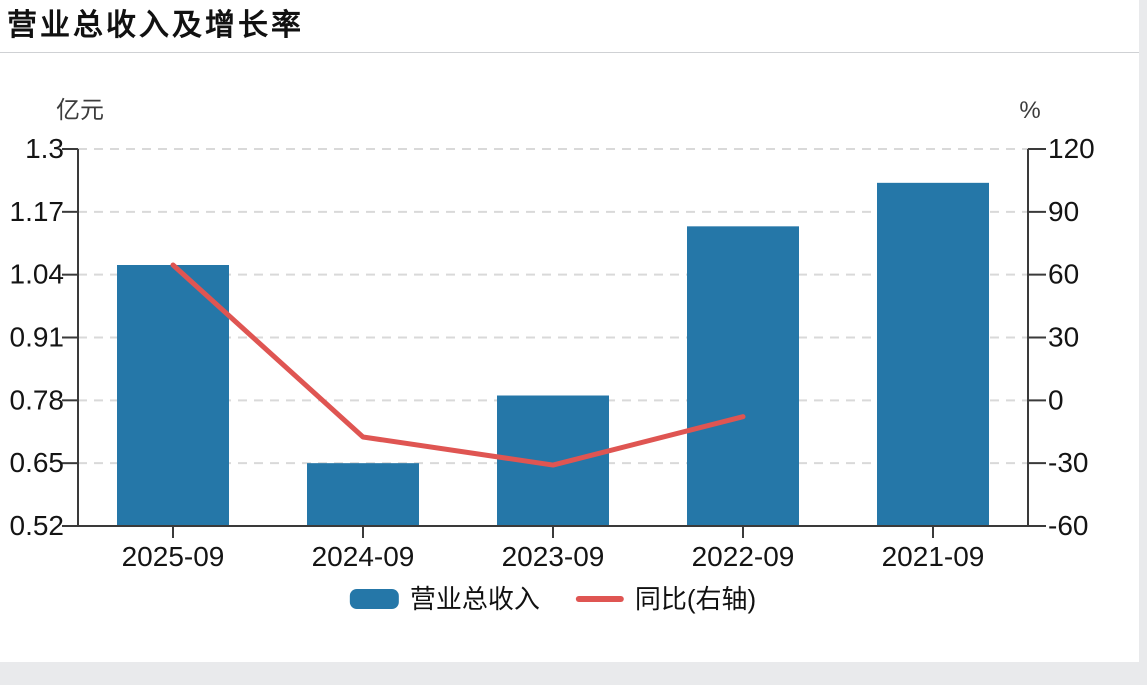  I want to click on tick-label-right: 30, so click(1063, 337).